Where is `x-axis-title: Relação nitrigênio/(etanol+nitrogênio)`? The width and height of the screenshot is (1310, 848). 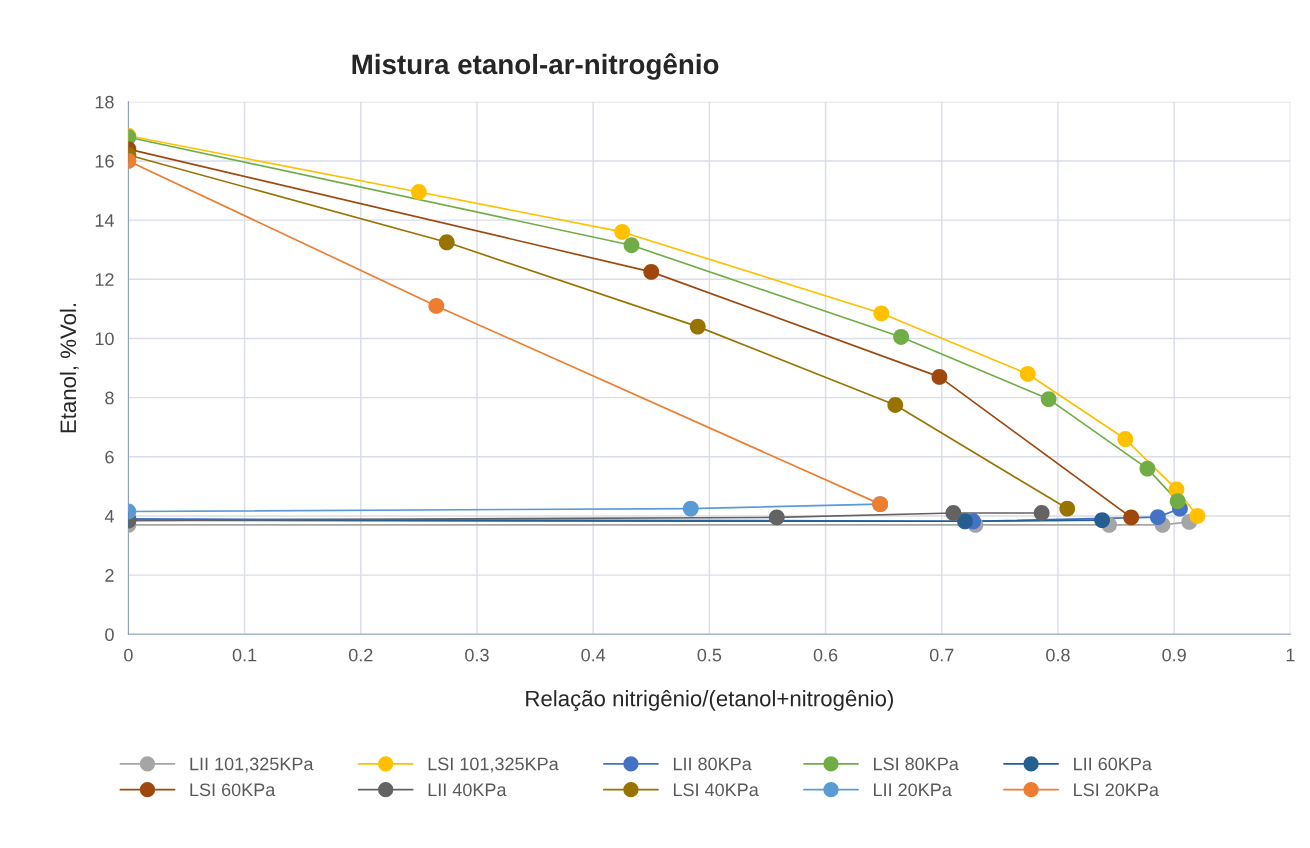 x-axis-title: Relação nitrigênio/(etanol+nitrogênio) is located at coordinates (709, 700).